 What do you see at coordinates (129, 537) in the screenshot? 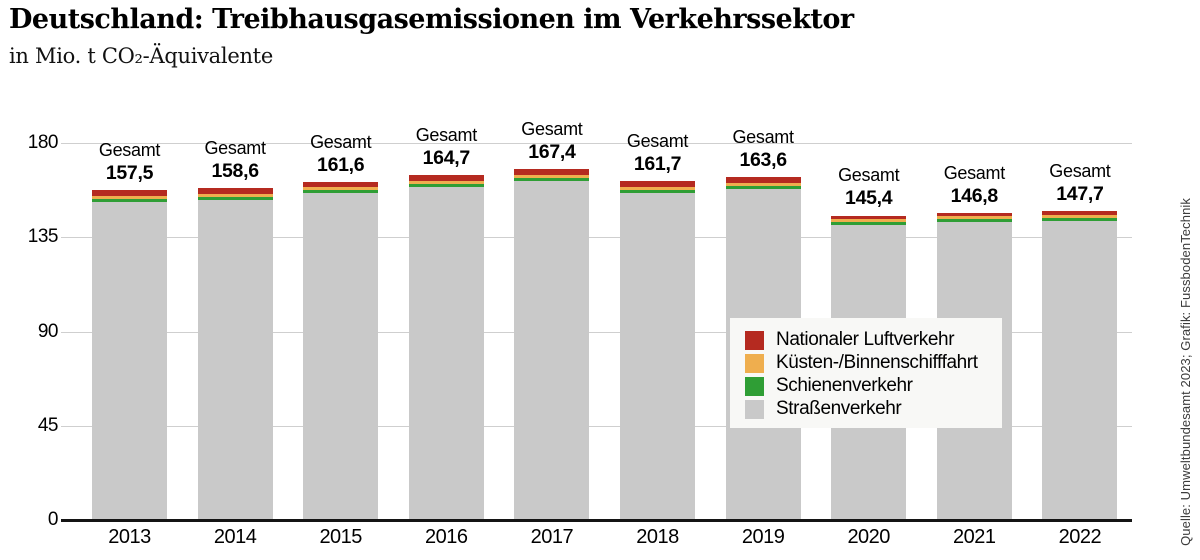
I see `x-tick-label-2013: 2013` at bounding box center [129, 537].